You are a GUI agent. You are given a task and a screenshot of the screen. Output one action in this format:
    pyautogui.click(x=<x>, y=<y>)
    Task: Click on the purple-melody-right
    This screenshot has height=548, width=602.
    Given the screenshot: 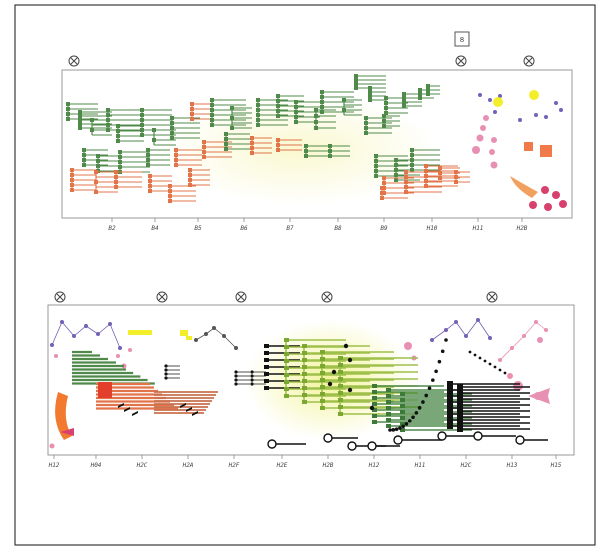 What is the action you would take?
    pyautogui.click(x=461, y=330)
    